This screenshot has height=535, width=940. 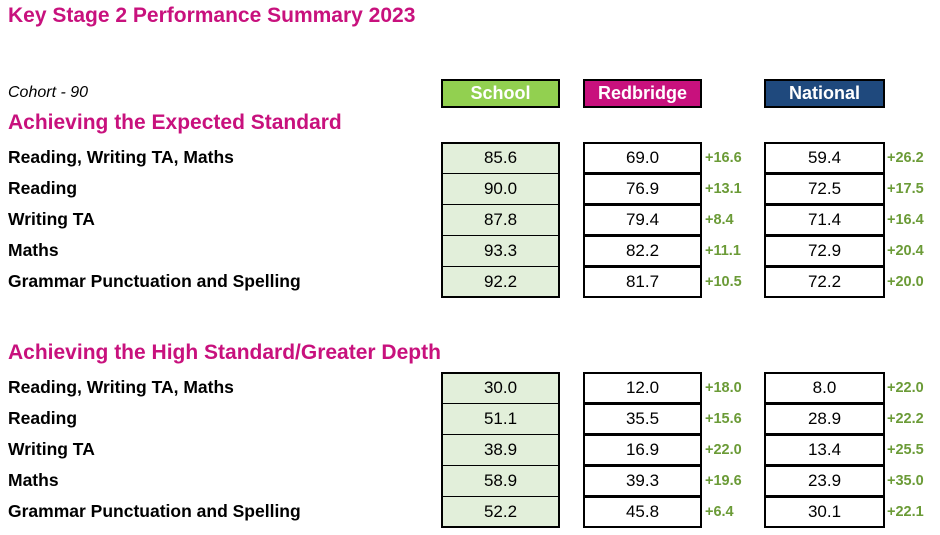 I want to click on school-value: 93.3, so click(x=500, y=251).